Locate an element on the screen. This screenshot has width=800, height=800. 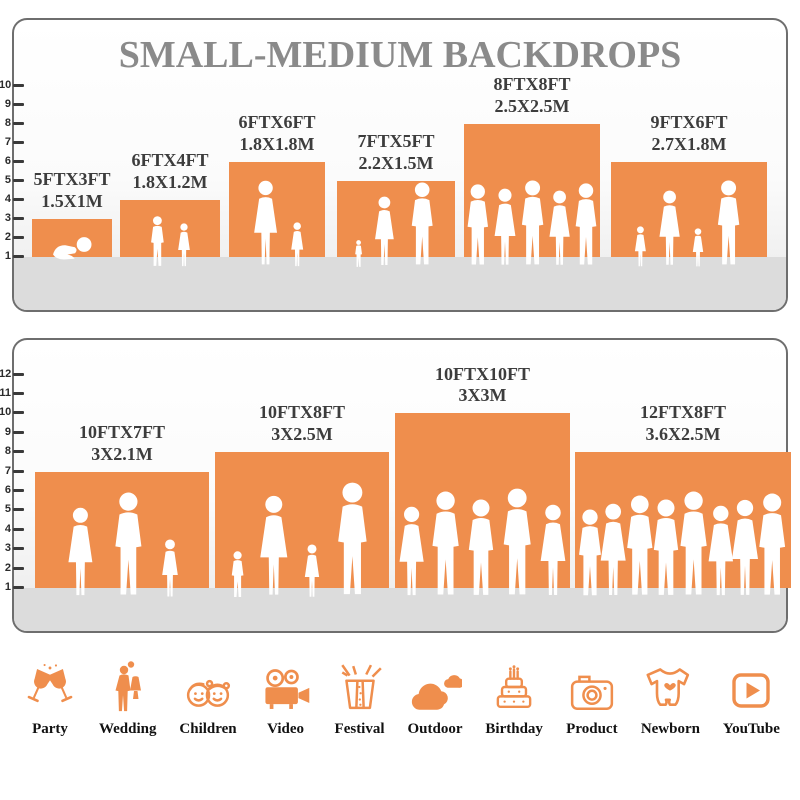
bar-5x3: 5FTX3FT 1.5X1M is located at coordinates (72, 213).